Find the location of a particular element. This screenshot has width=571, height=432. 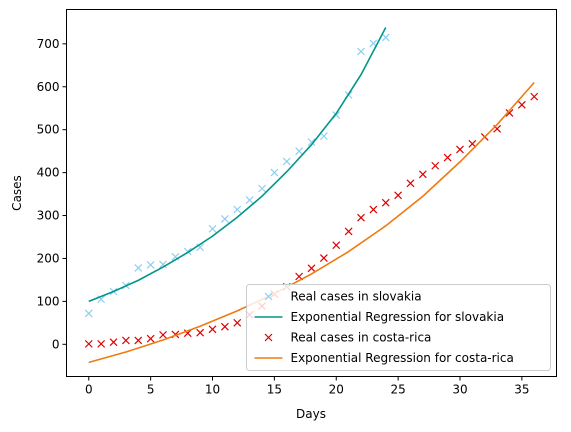

y-tick-label: 0 is located at coordinates (56, 344).